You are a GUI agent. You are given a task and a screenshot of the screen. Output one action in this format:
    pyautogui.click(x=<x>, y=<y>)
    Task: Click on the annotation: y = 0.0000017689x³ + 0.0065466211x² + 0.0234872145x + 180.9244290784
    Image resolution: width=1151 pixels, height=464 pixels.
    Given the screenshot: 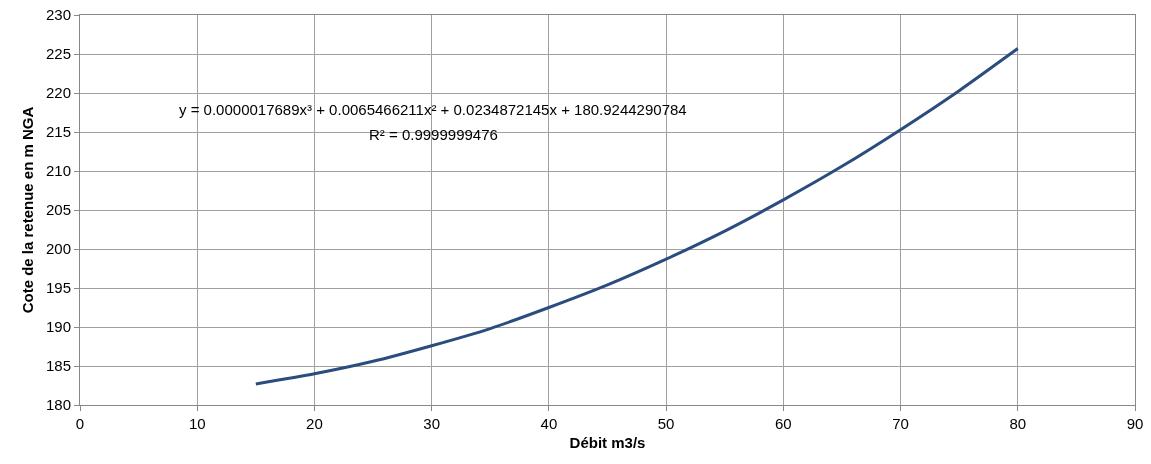 What is the action you would take?
    pyautogui.click(x=433, y=109)
    